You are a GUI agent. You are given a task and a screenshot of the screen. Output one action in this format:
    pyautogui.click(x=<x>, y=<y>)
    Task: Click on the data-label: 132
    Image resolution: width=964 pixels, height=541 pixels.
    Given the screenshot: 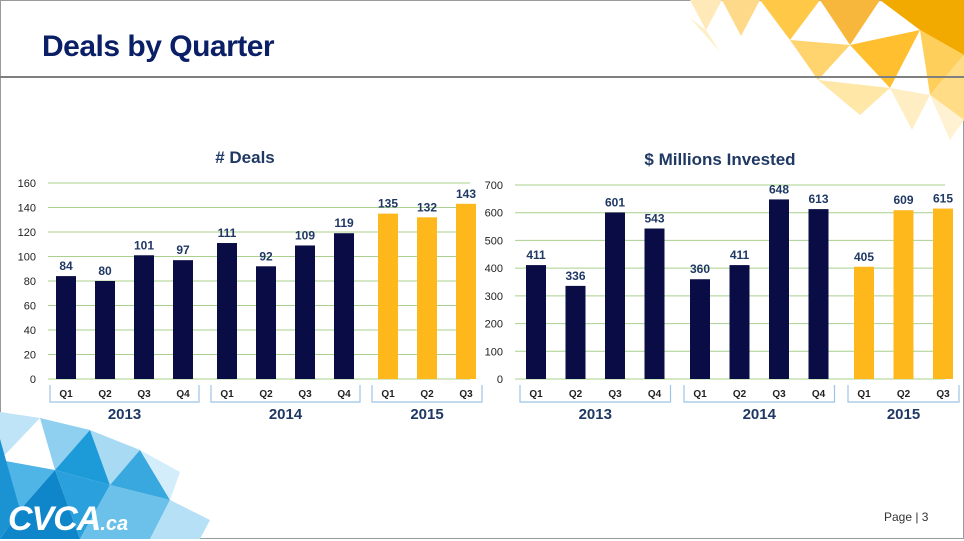 What is the action you would take?
    pyautogui.click(x=427, y=207)
    